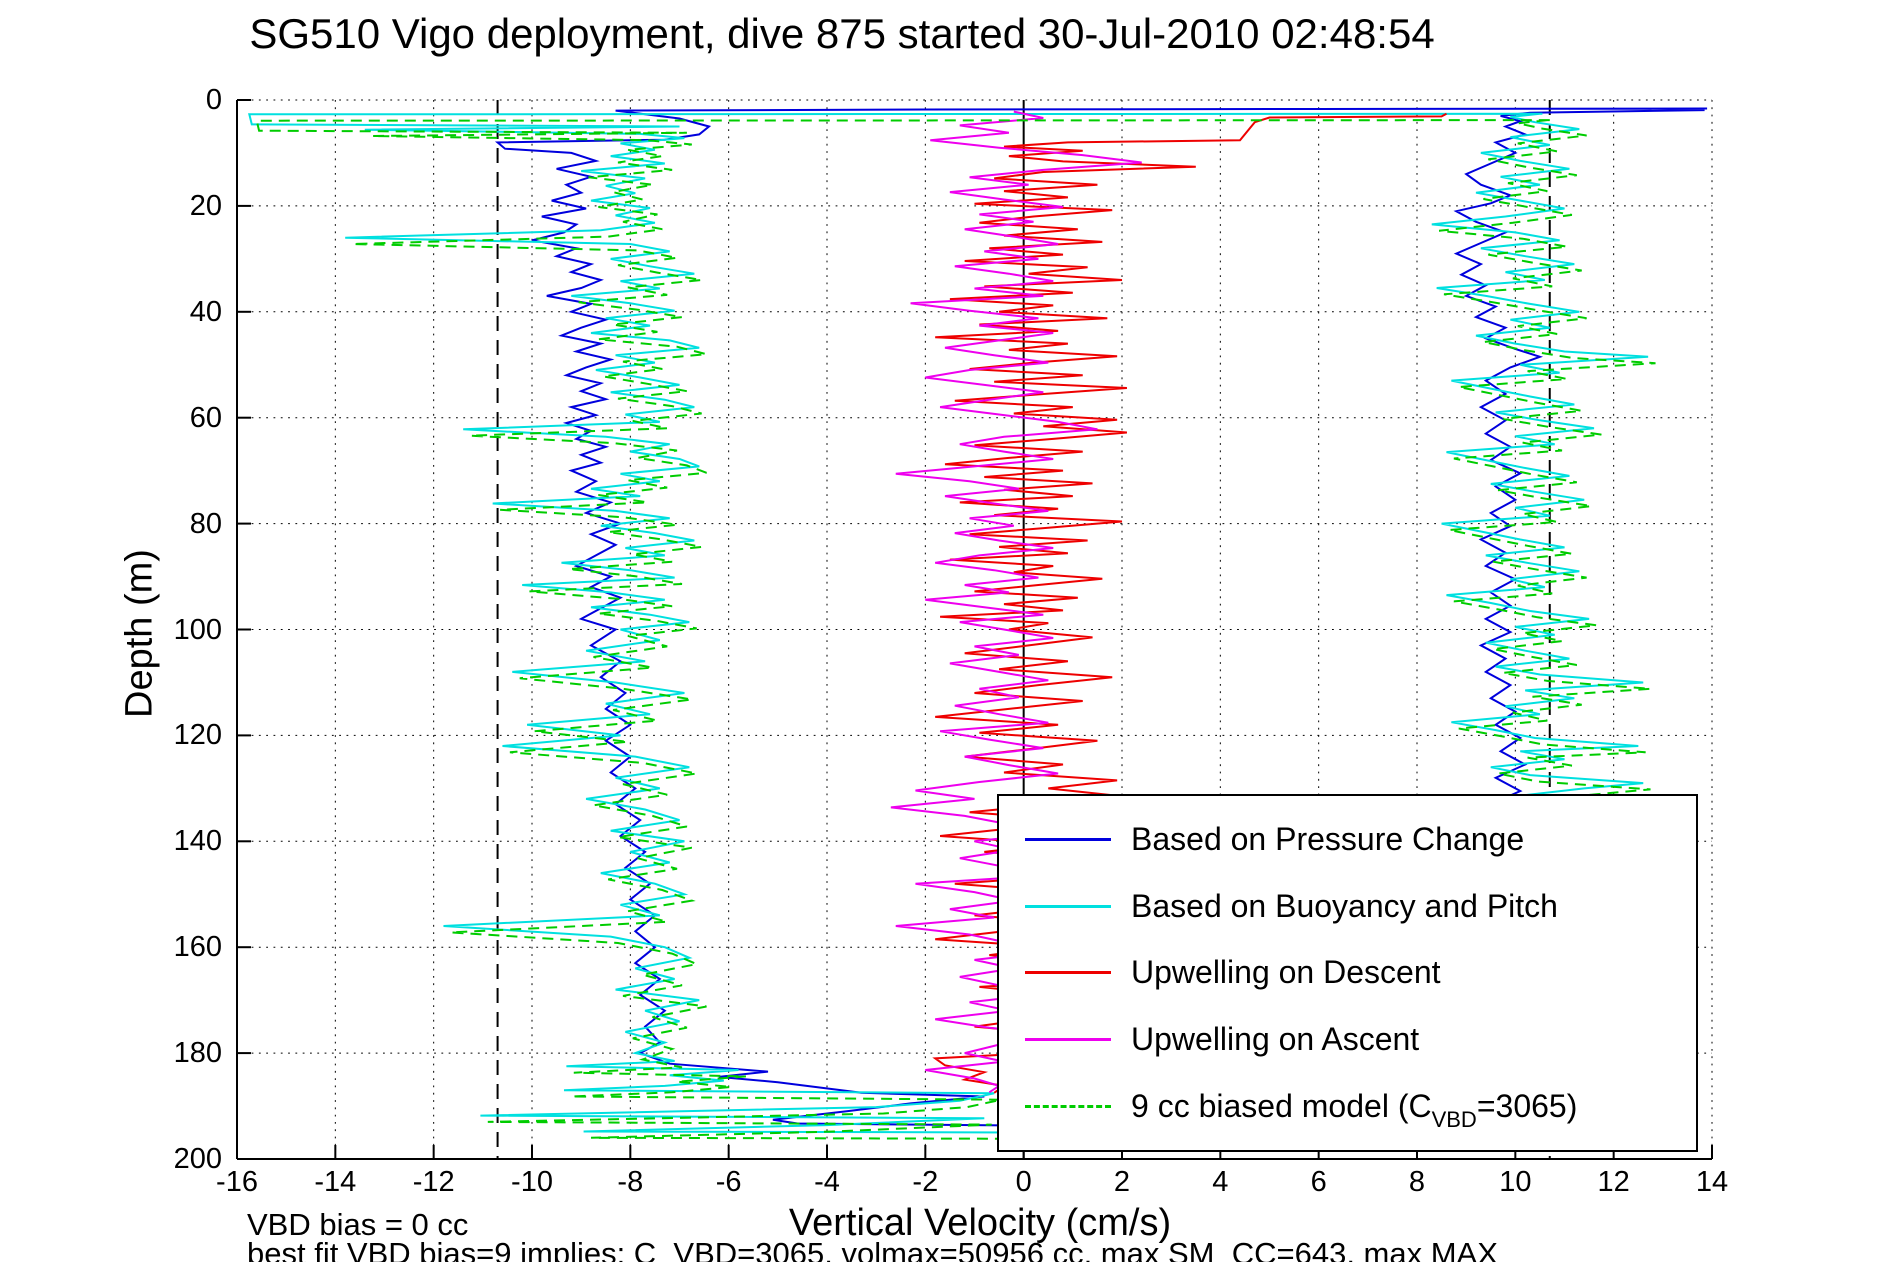  Describe the element at coordinates (1515, 1182) in the screenshot. I see `x-tick-label: 10` at that location.